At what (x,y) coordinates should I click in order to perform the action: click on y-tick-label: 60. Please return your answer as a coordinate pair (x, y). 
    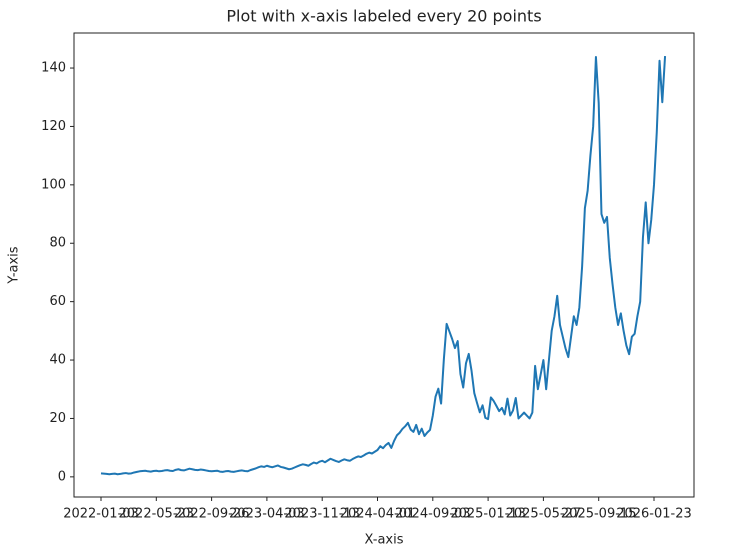
    Looking at the image, I should click on (57, 301).